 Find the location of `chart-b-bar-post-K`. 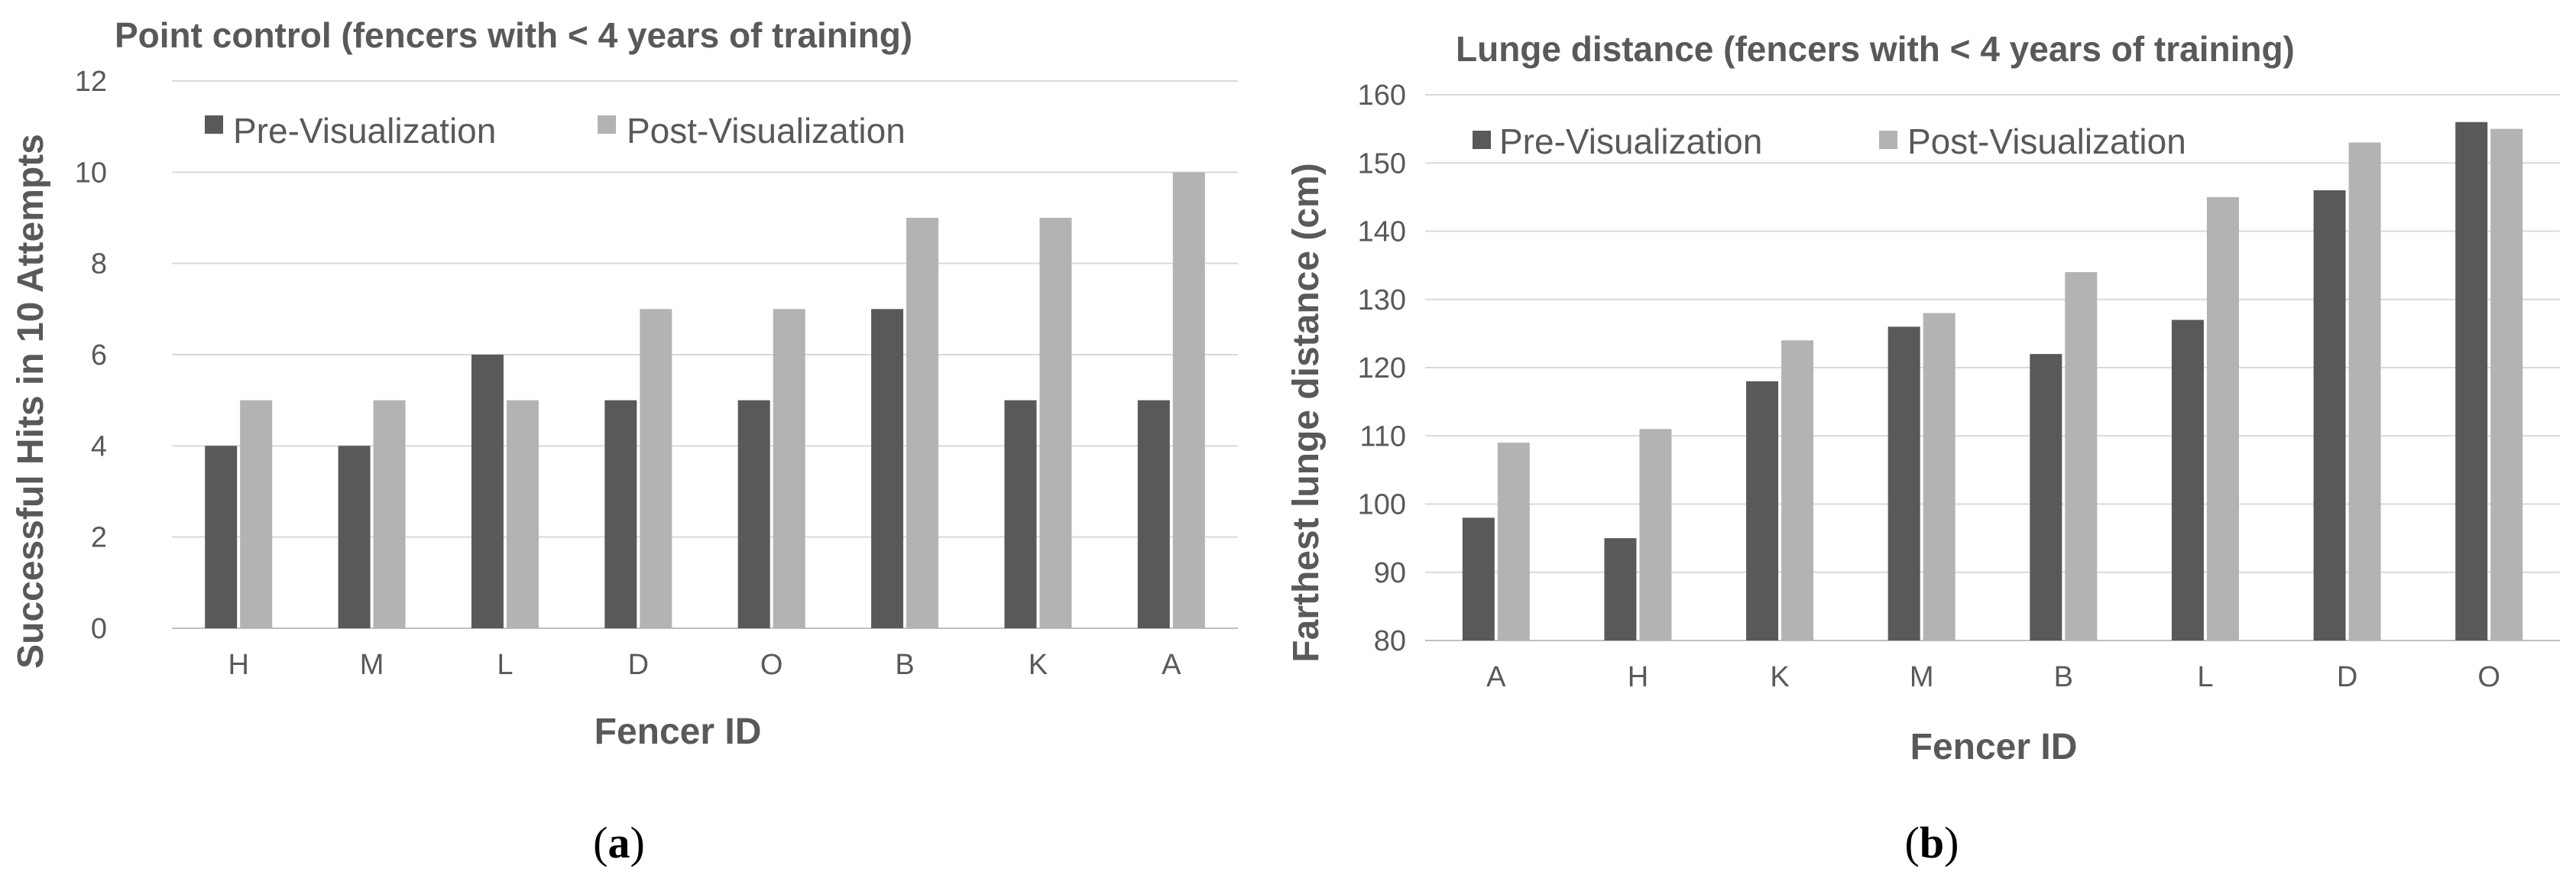

chart-b-bar-post-K is located at coordinates (1798, 490).